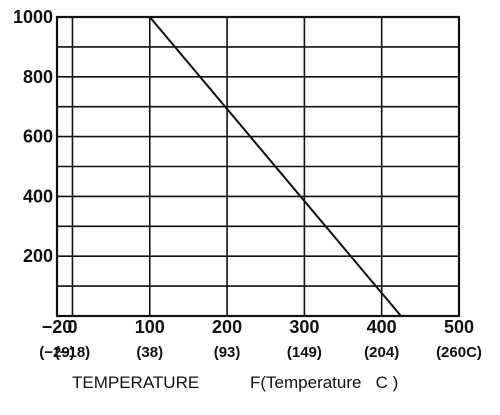 This screenshot has height=415, width=500. I want to click on x-tick-label: 500, so click(459, 327).